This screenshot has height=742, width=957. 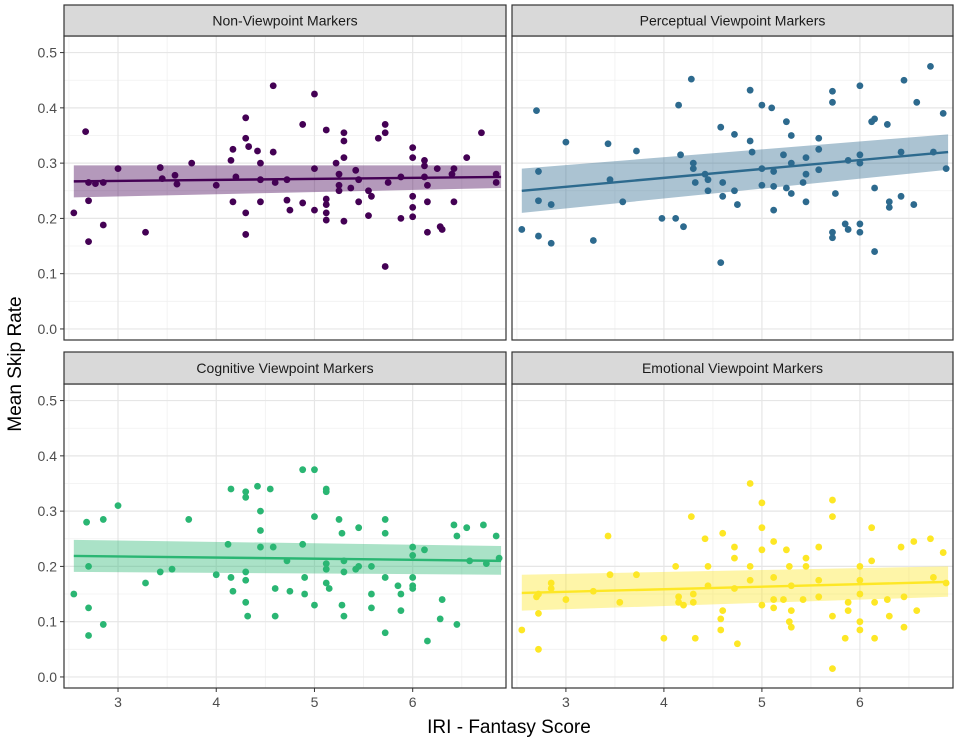 I want to click on y-axis-title: Mean Skip Rate, so click(x=15, y=363).